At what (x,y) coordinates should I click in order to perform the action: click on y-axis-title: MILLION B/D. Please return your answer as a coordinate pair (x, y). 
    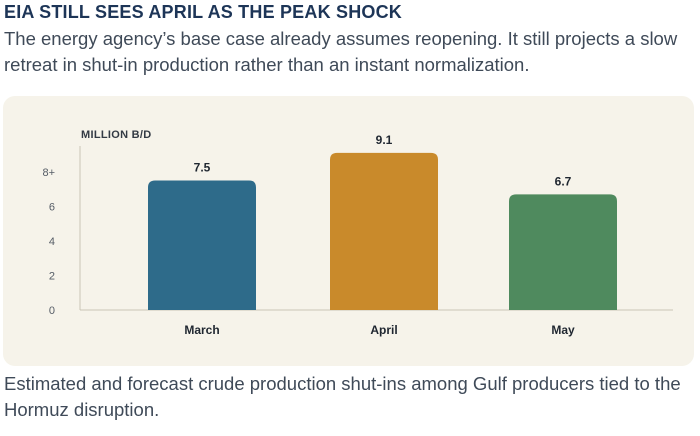
    Looking at the image, I should click on (116, 135).